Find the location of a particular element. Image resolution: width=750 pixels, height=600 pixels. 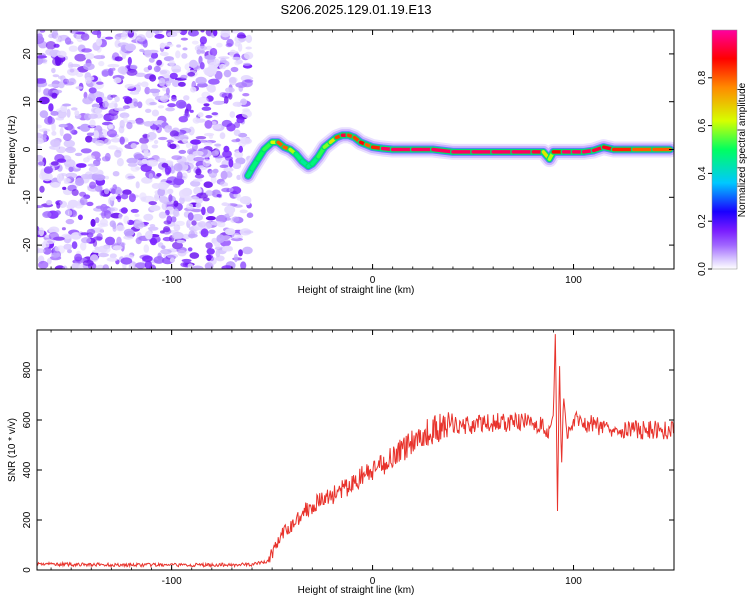

x-tick-label: -100 is located at coordinates (172, 581).